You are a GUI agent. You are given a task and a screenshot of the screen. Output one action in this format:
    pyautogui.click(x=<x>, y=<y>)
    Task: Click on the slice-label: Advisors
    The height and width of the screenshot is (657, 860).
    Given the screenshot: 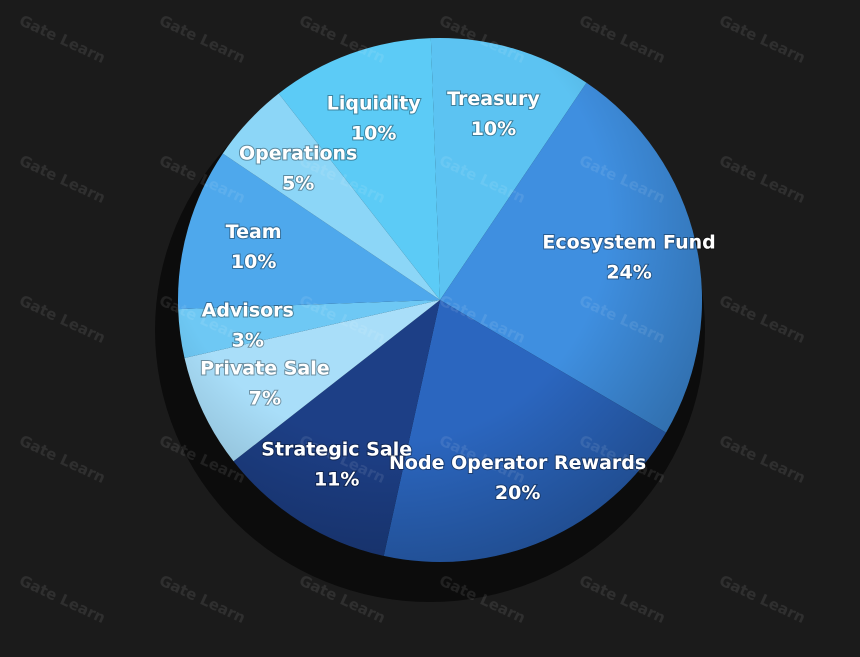 What is the action you would take?
    pyautogui.click(x=248, y=310)
    